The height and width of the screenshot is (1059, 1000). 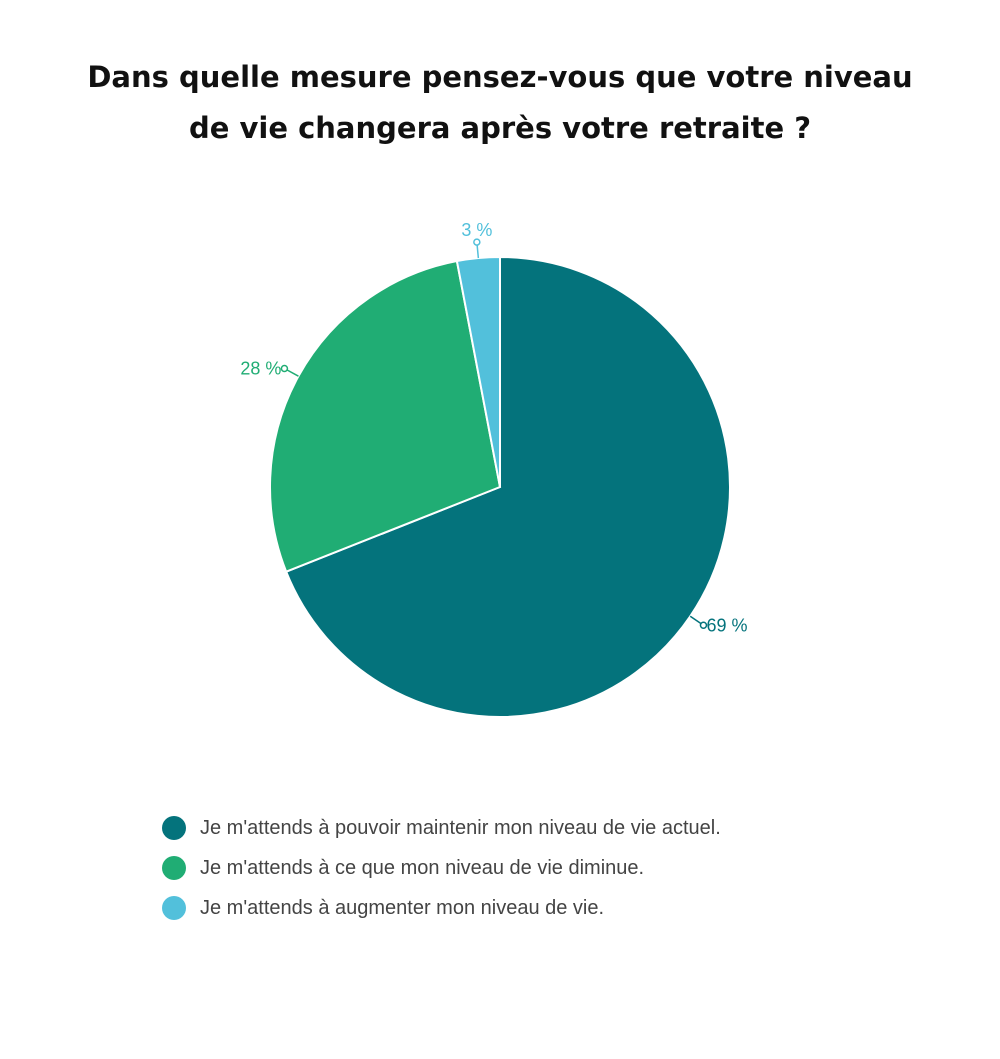 What do you see at coordinates (476, 230) in the screenshot?
I see `data-label: 3 %` at bounding box center [476, 230].